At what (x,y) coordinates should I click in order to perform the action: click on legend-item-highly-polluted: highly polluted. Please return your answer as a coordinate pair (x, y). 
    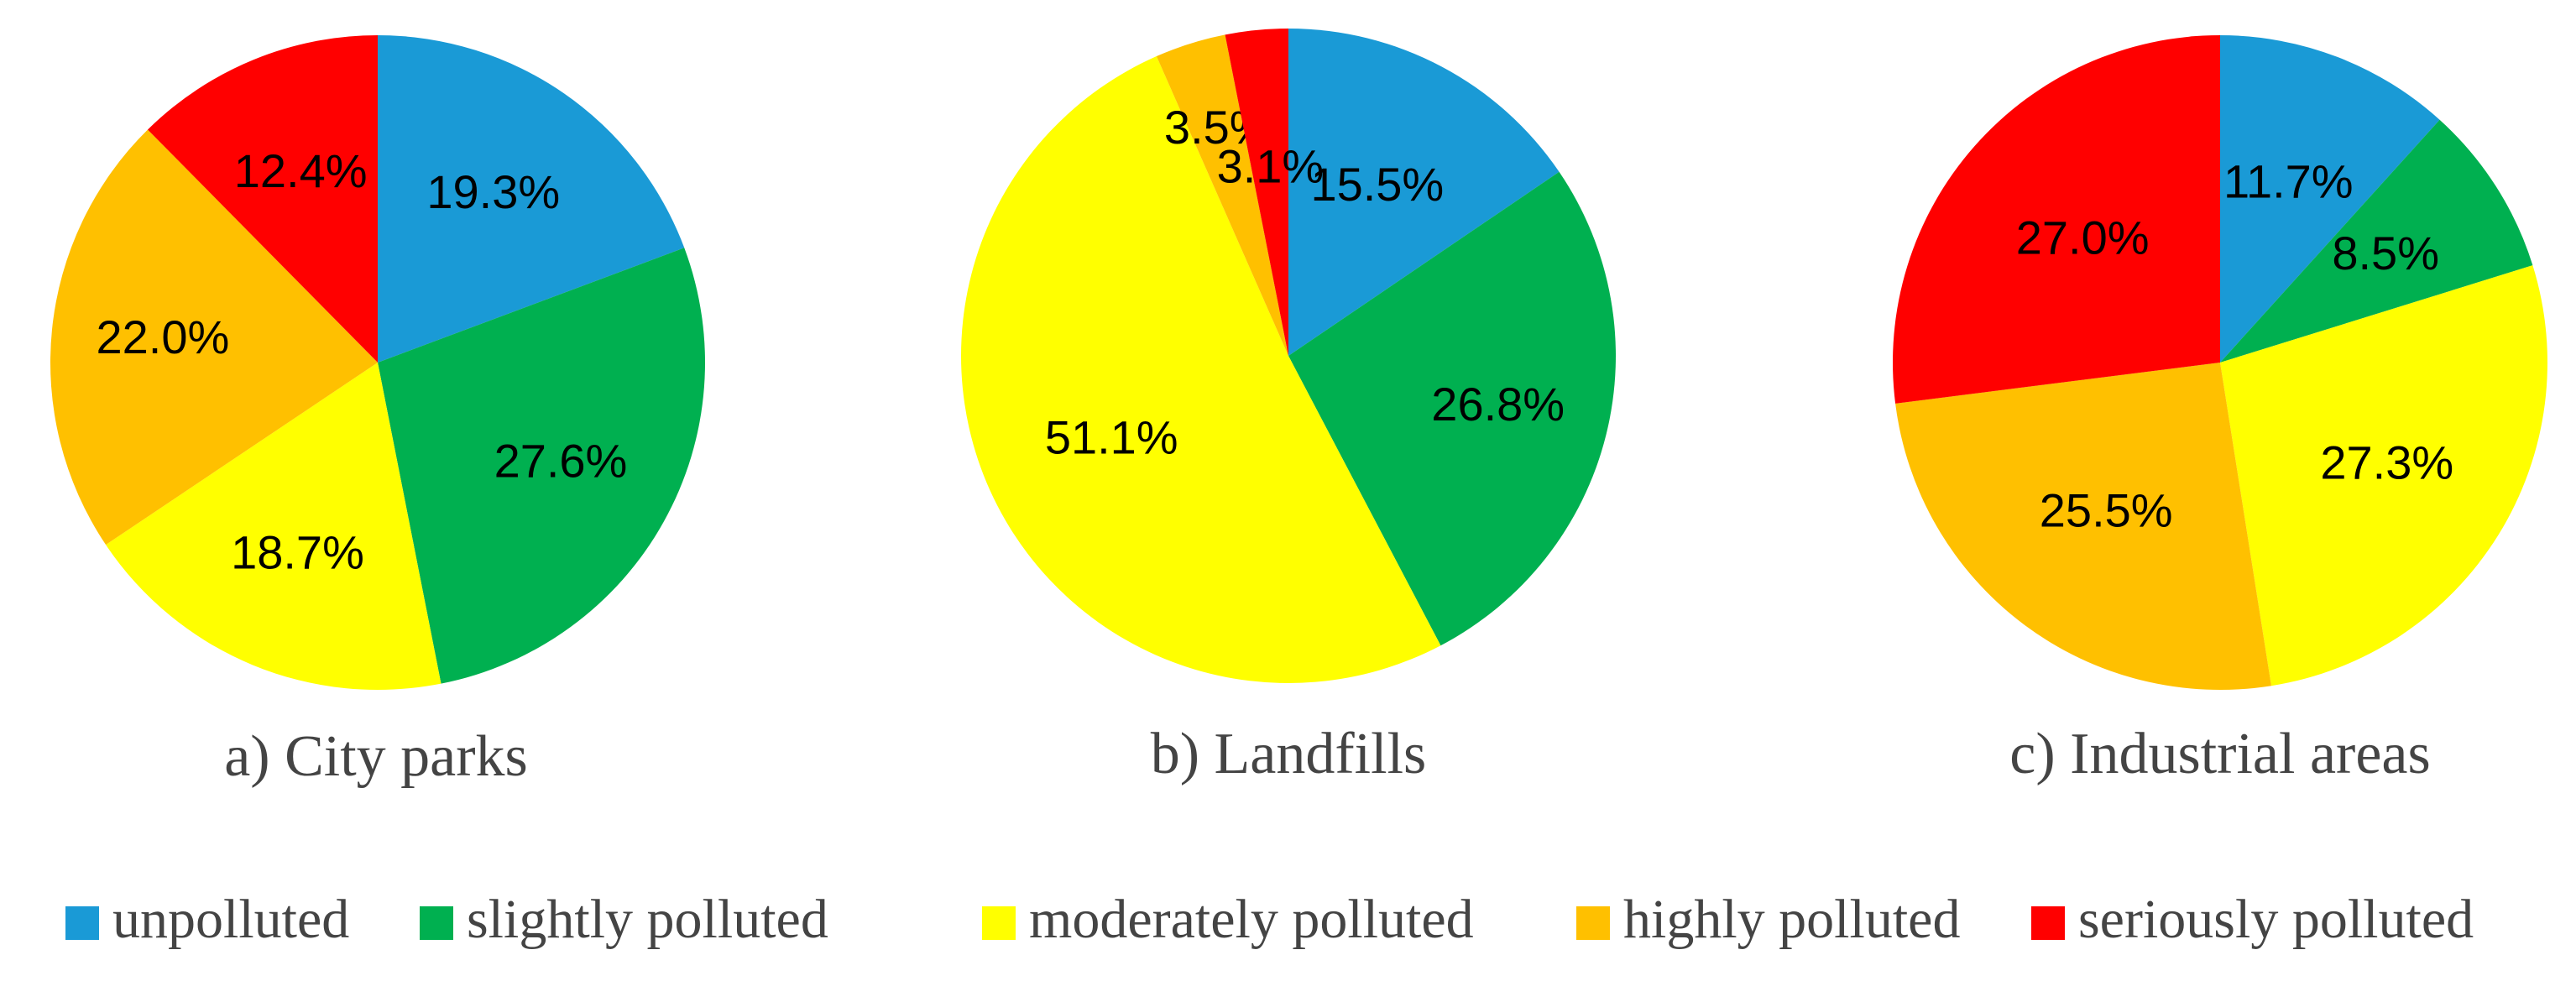
    Looking at the image, I should click on (1768, 919).